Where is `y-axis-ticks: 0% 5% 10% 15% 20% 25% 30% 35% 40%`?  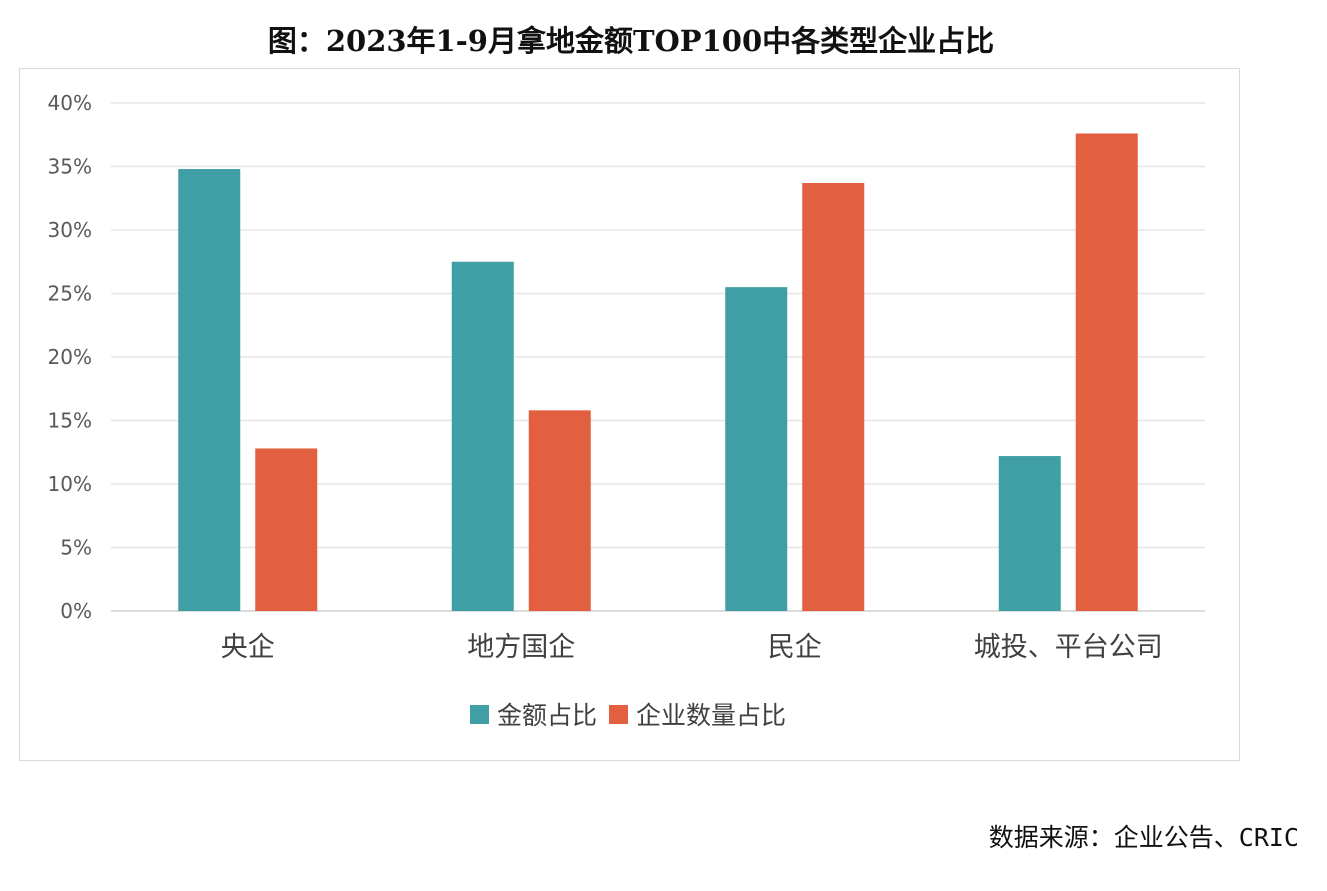 y-axis-ticks: 0% 5% 10% 15% 20% 25% 30% 35% 40% is located at coordinates (70, 357).